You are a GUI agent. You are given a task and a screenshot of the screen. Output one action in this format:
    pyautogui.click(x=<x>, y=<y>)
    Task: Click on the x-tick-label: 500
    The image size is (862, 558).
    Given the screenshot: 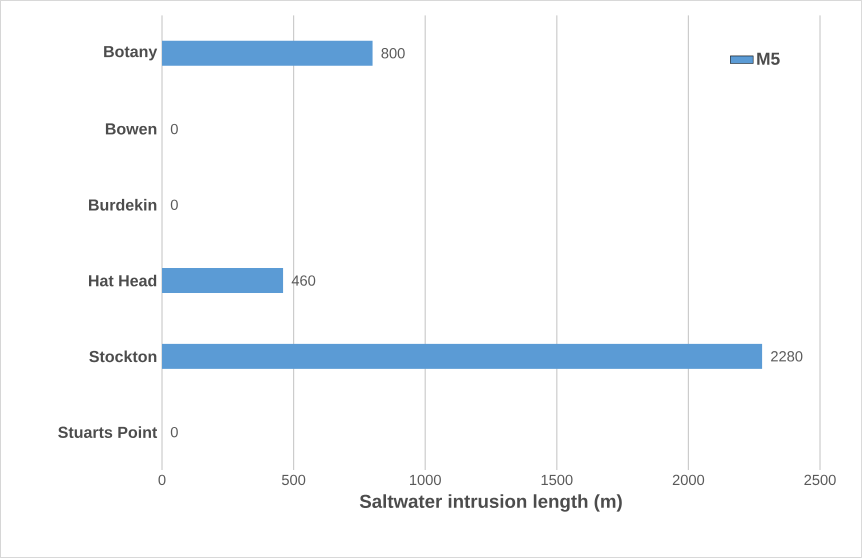 What is the action you would take?
    pyautogui.click(x=294, y=480)
    